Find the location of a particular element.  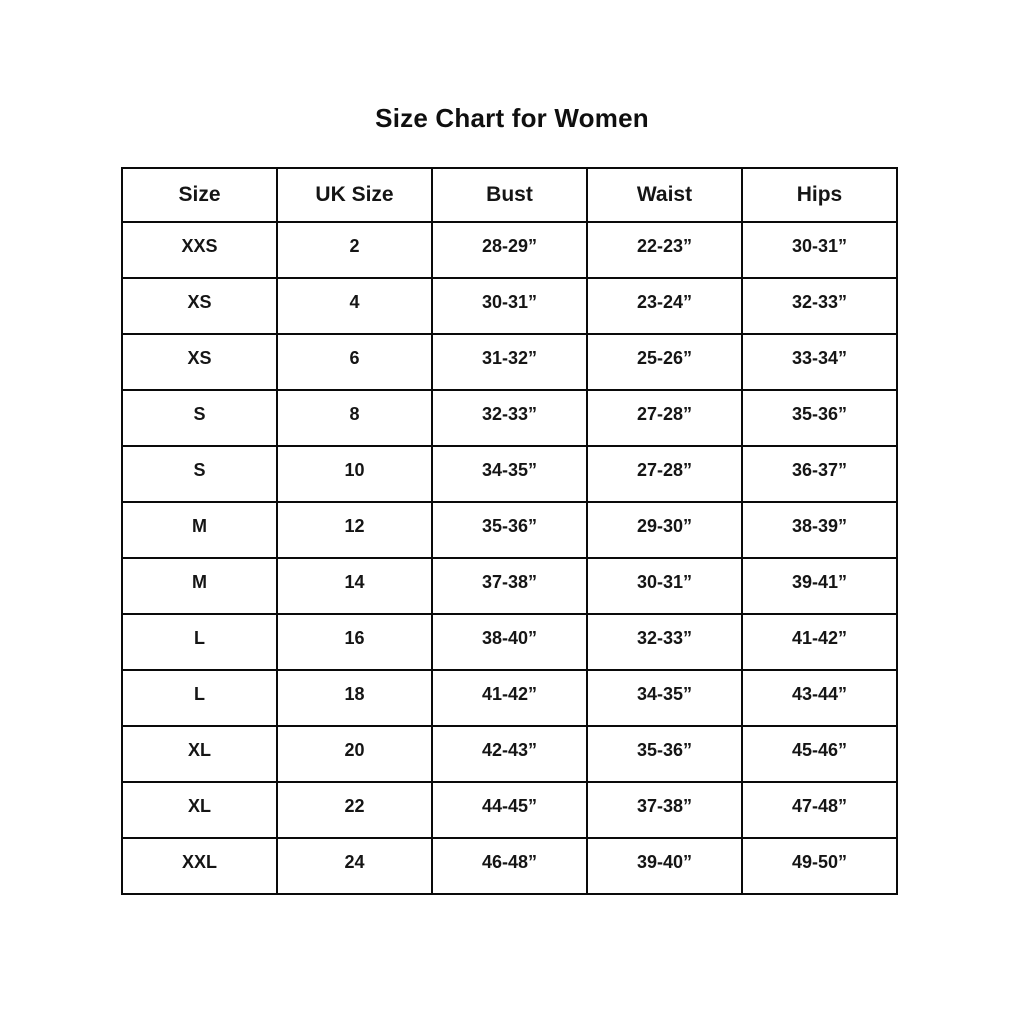

table-cell: 14 is located at coordinates (354, 586).